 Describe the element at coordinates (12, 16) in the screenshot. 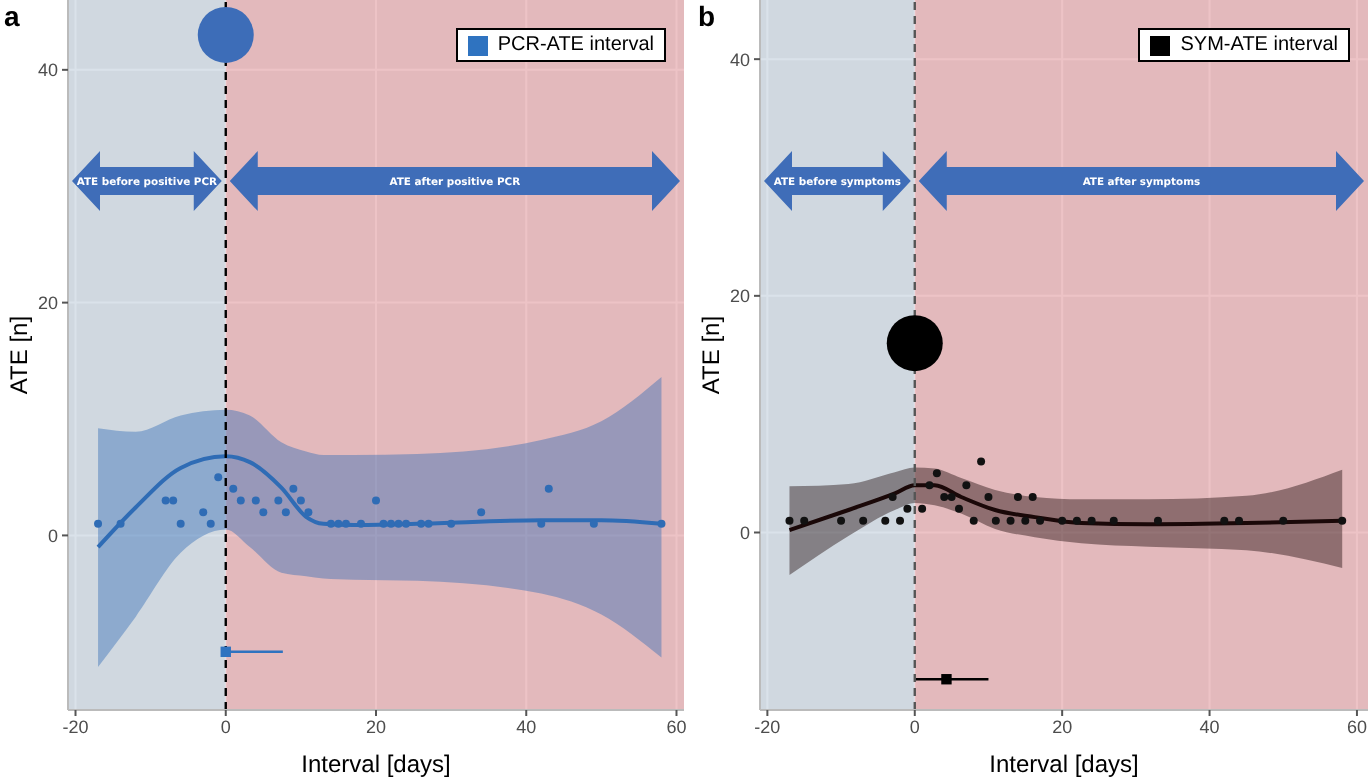

I see `chart-title: a` at that location.